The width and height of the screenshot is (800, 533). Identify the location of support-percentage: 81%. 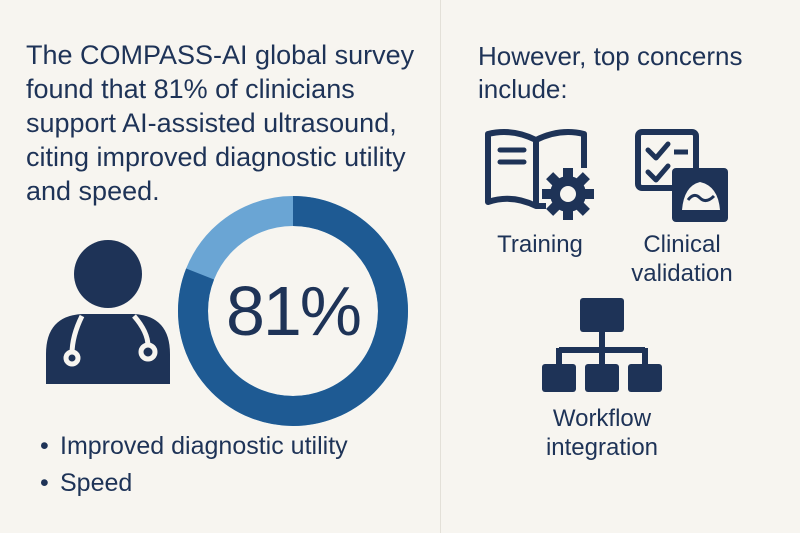
(293, 311).